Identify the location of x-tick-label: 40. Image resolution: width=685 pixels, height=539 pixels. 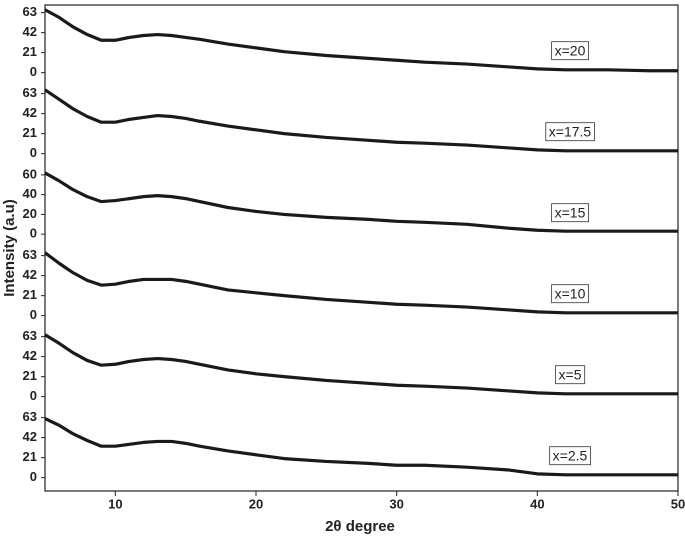
(537, 503).